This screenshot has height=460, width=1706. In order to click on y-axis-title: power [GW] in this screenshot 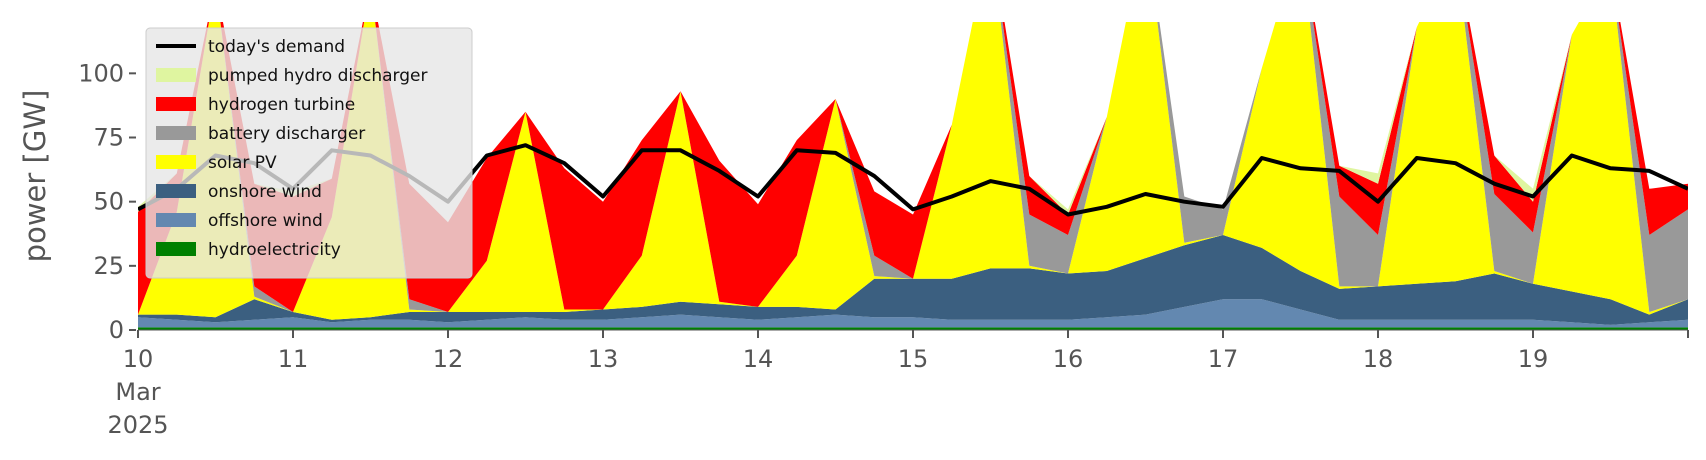, I will do `click(35, 176)`.